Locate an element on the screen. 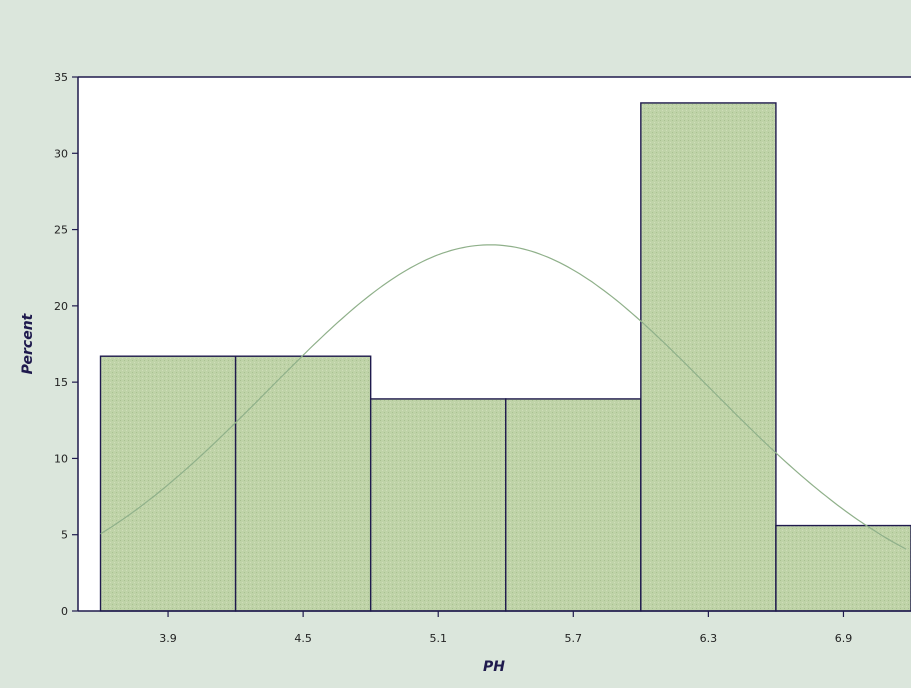  y-axis: 0 5 10 15 20 25 30 35 is located at coordinates (66, 344).